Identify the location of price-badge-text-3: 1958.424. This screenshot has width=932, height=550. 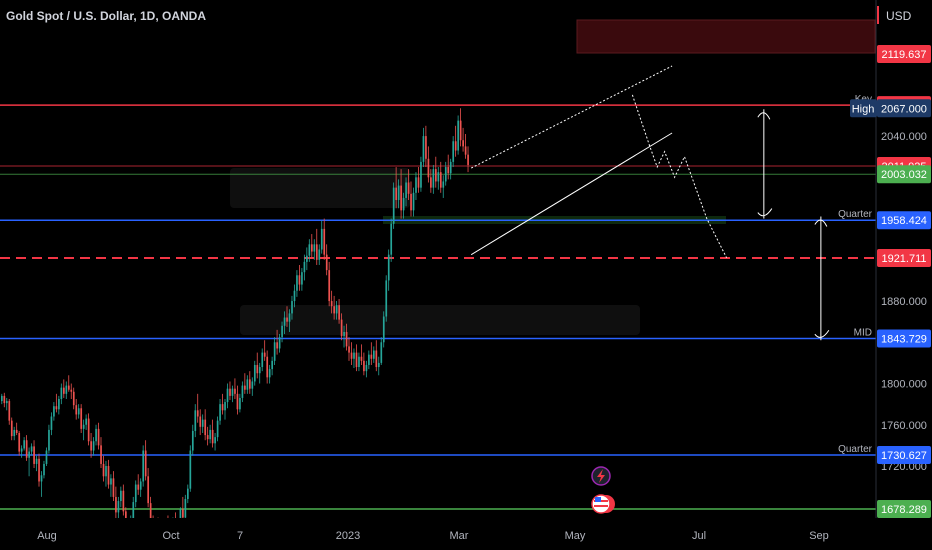
(904, 221).